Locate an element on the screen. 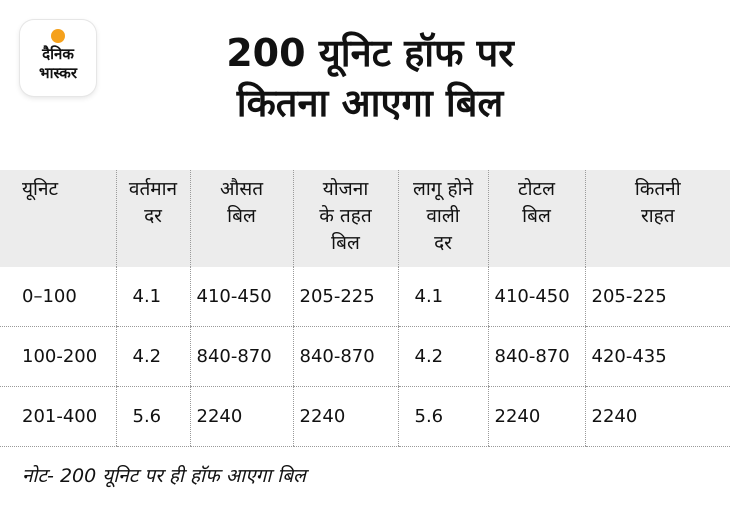 Image resolution: width=730 pixels, height=520 pixels. cell-units: 201-400 is located at coordinates (58, 416).